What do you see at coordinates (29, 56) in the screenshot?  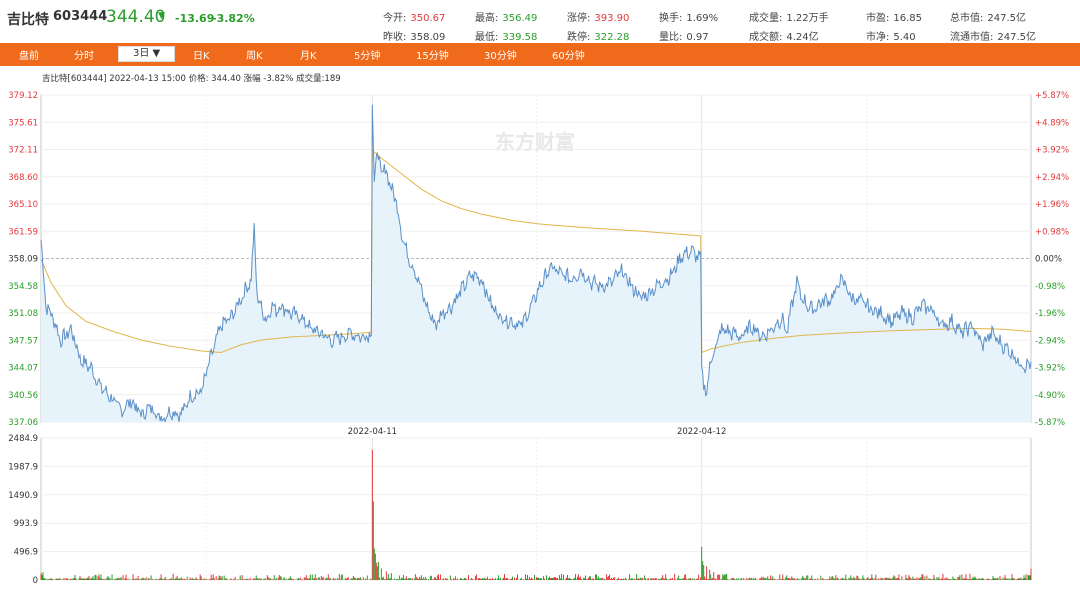 I see `tab-0: 盘前` at bounding box center [29, 56].